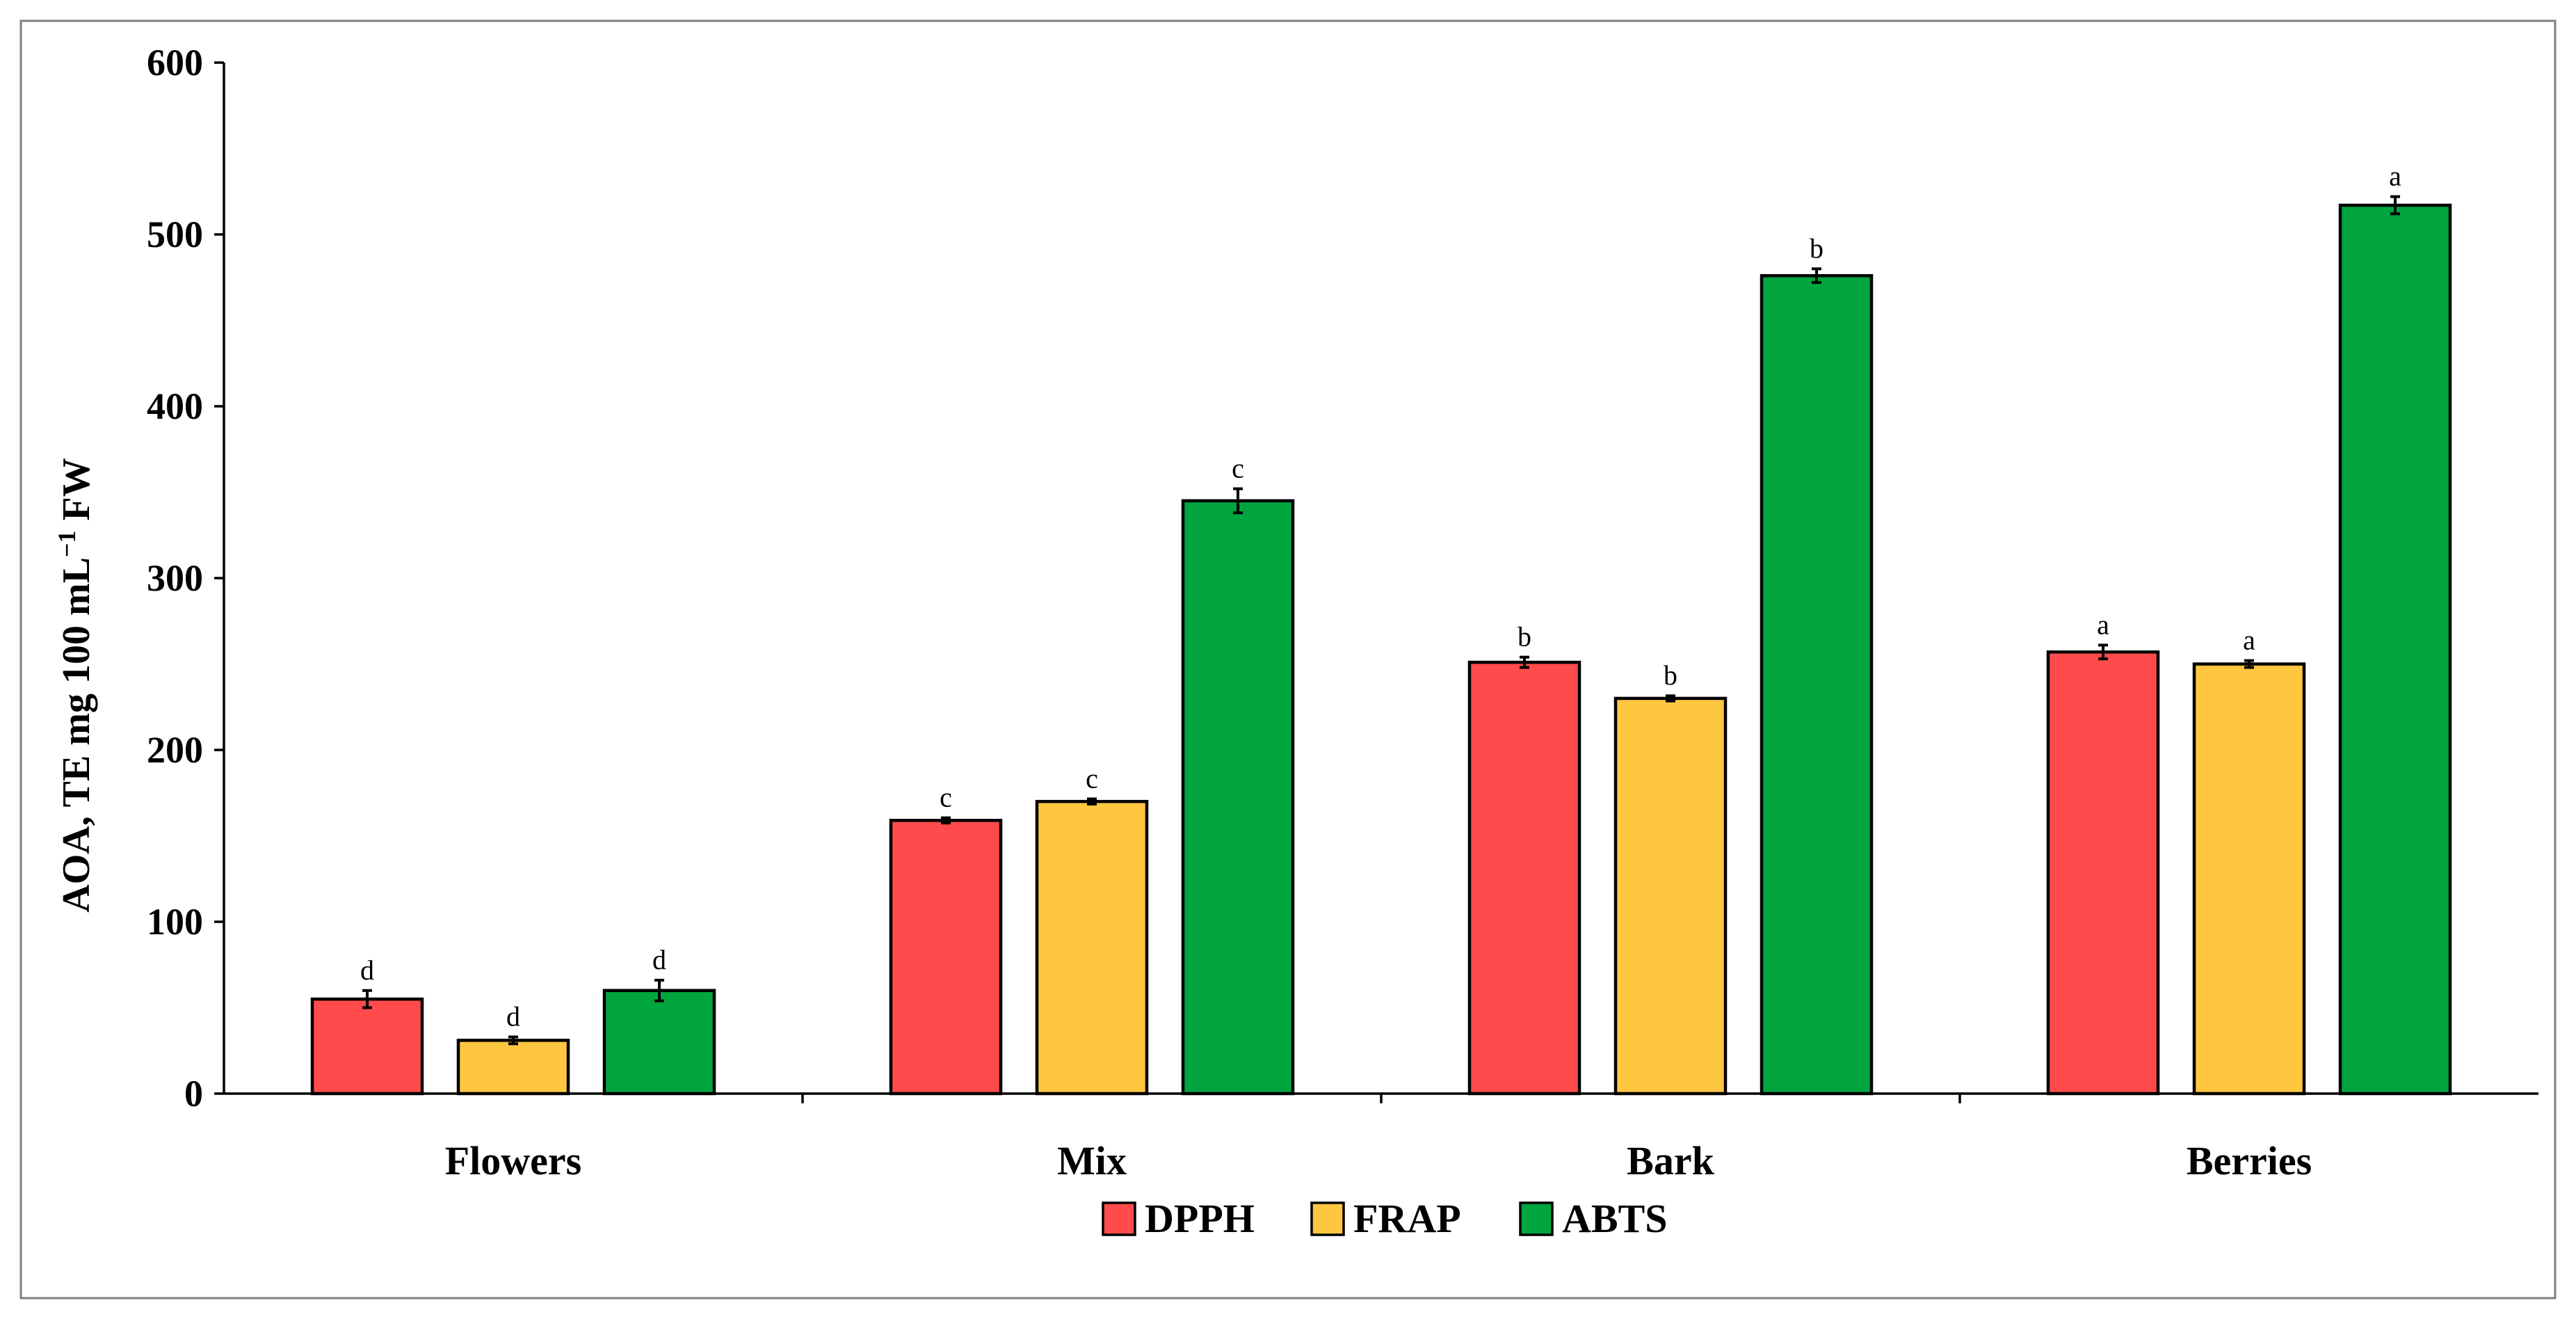 The width and height of the screenshot is (2576, 1319). What do you see at coordinates (175, 750) in the screenshot?
I see `y-tick-label: 200` at bounding box center [175, 750].